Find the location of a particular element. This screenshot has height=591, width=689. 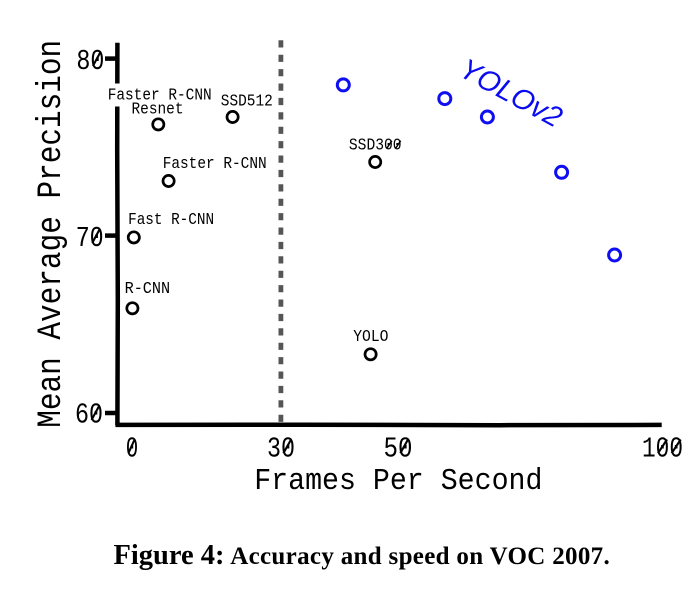

svg-text: Fast R-CNN is located at coordinates (171, 219).